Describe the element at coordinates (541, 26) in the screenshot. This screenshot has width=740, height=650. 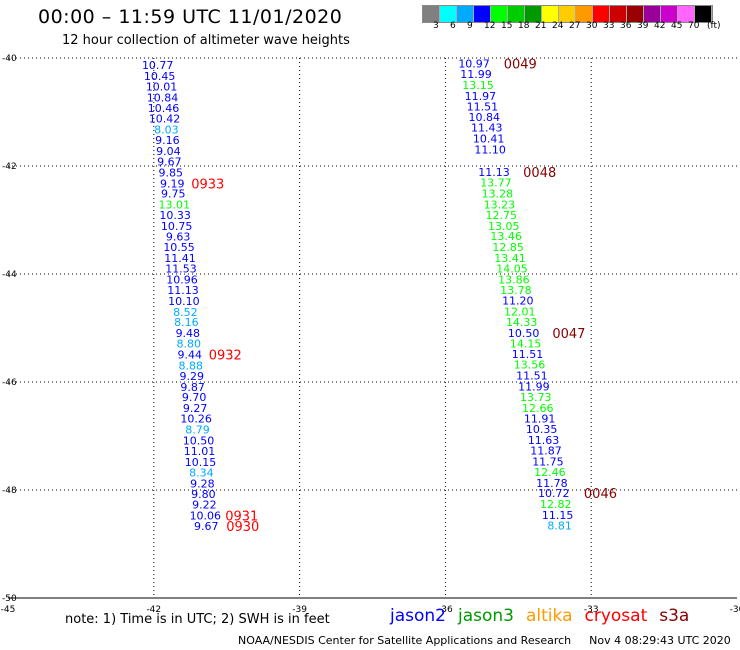
I see `legend-label: 21` at that location.